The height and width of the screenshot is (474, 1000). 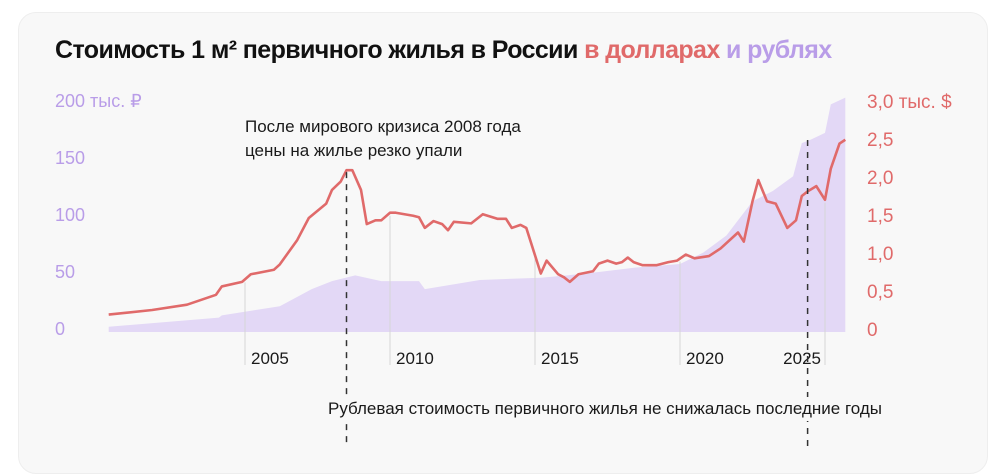 I want to click on x-tick-label-2020: 2020, so click(x=705, y=358).